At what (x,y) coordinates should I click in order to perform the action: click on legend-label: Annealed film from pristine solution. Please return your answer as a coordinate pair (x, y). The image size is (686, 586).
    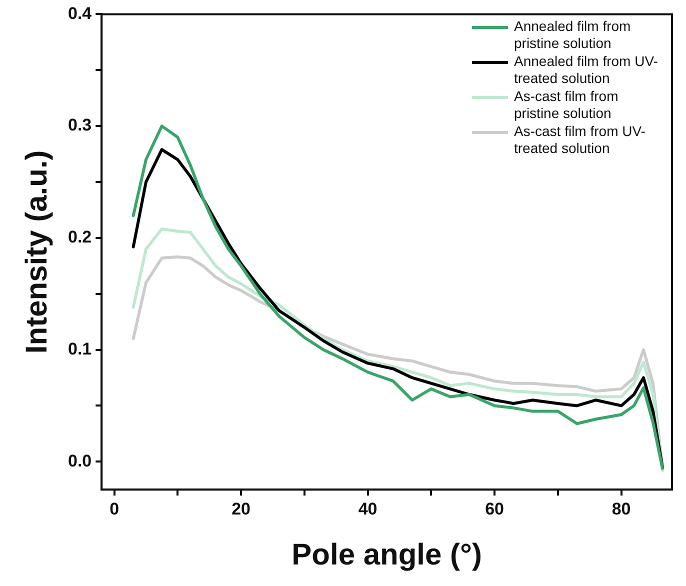
    Looking at the image, I should click on (573, 35).